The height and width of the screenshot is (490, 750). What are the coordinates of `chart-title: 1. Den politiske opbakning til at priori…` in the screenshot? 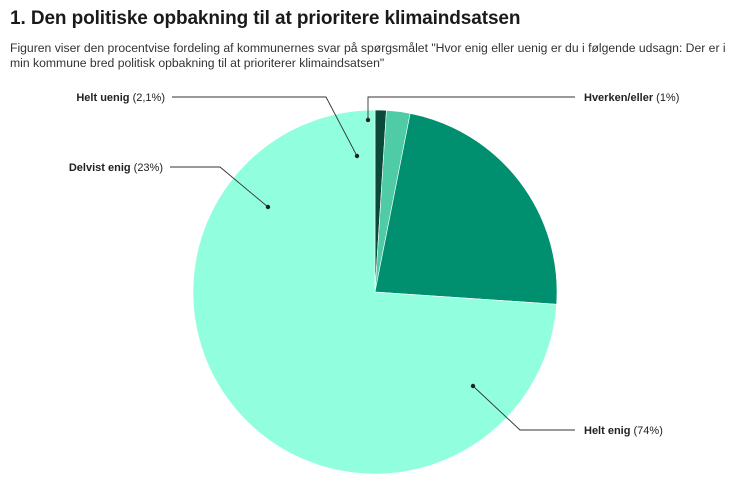 It's located at (265, 18).